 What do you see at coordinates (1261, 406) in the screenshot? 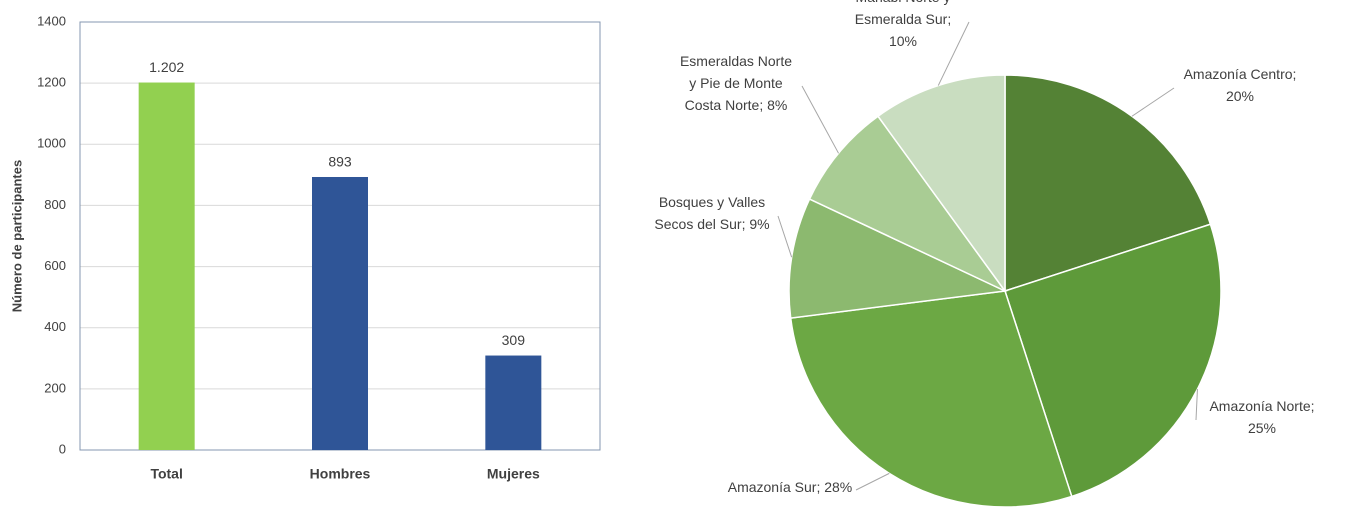
I see `slice-label-part: Amazonía Norte;` at bounding box center [1261, 406].